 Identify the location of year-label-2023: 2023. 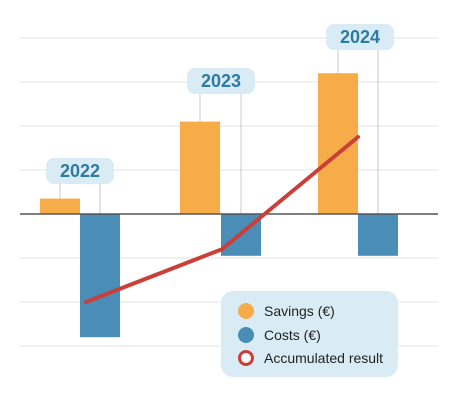
(221, 81).